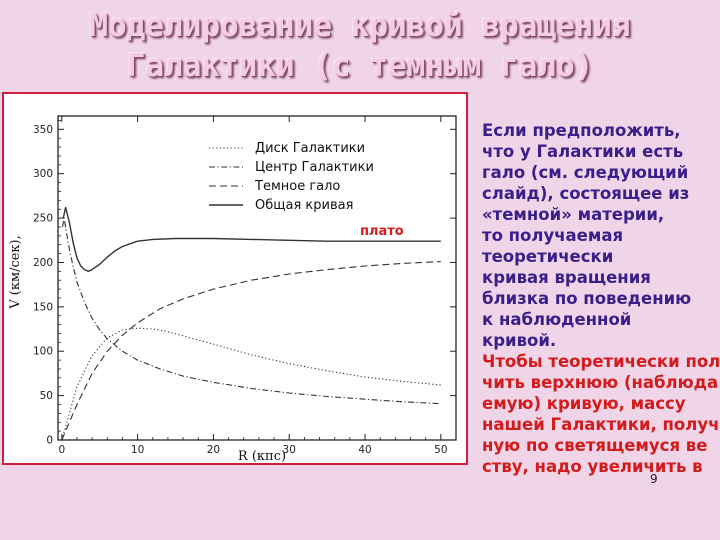 This screenshot has height=540, width=720. I want to click on text-line: теоретически, so click(548, 256).